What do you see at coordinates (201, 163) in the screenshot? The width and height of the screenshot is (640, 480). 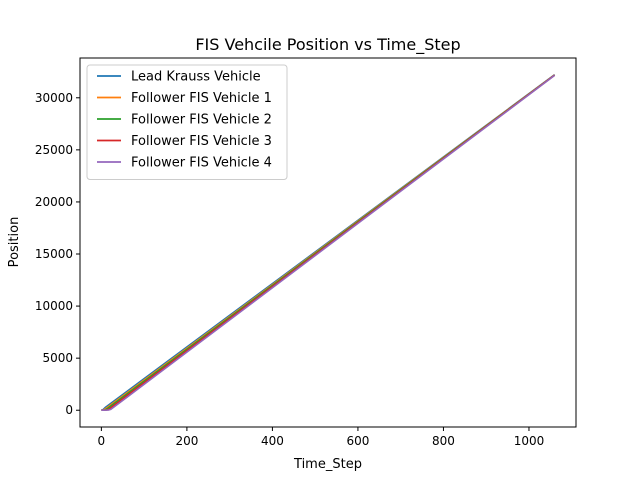 I see `legend-entry-label: Follower FIS Vehicle 4` at bounding box center [201, 163].